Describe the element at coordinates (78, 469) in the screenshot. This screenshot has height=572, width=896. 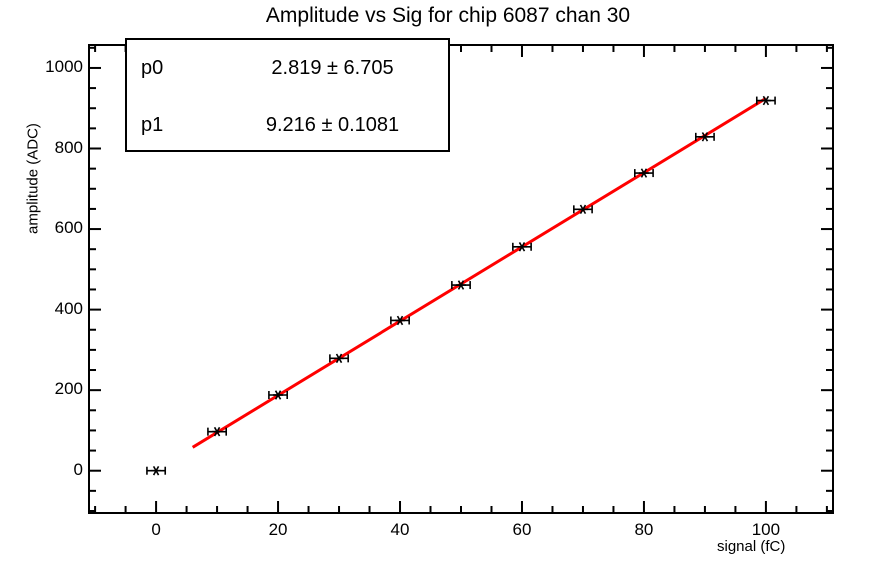
I see `y-axis-tick-label: 0` at that location.